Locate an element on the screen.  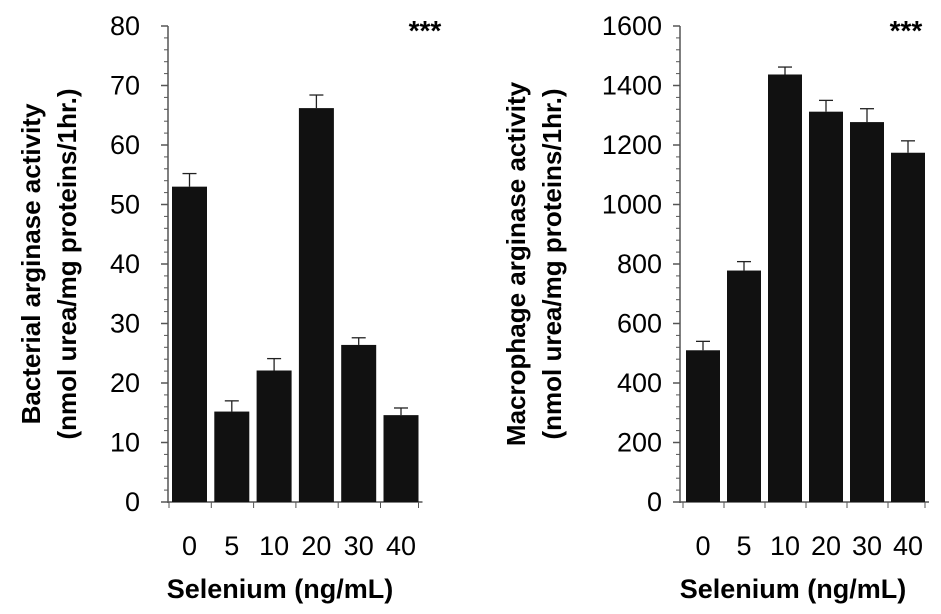
y-tick-label: 800 is located at coordinates (639, 264).